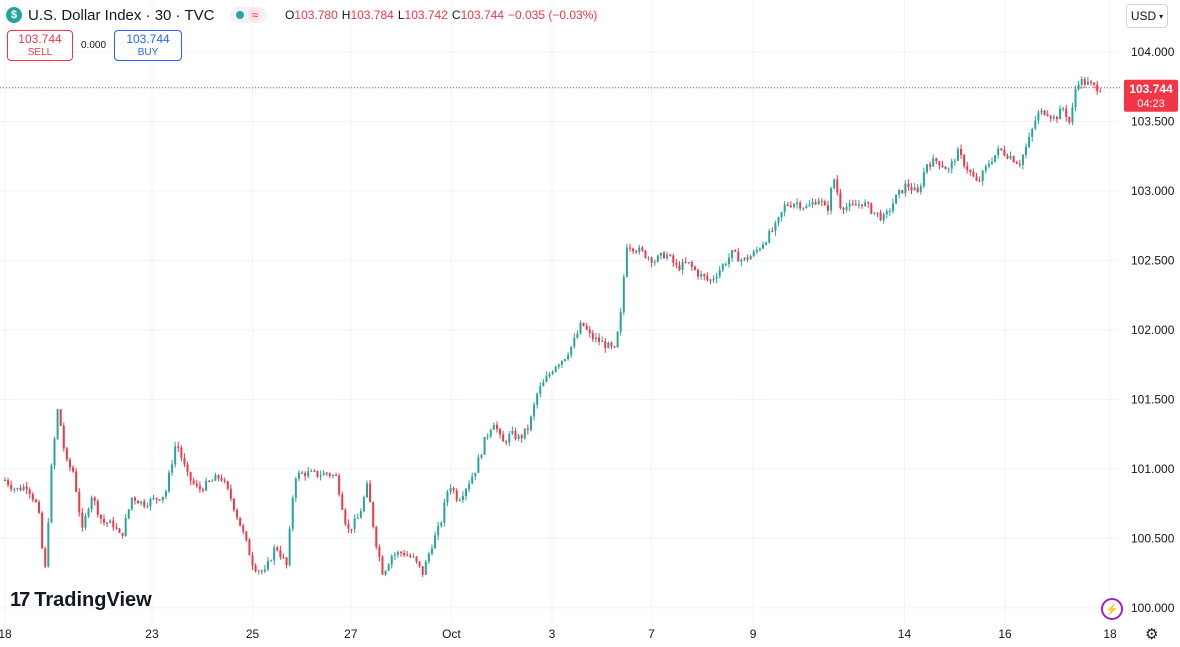 The height and width of the screenshot is (647, 1180). Describe the element at coordinates (14, 15) in the screenshot. I see `symbol-logo-icon: $` at that location.